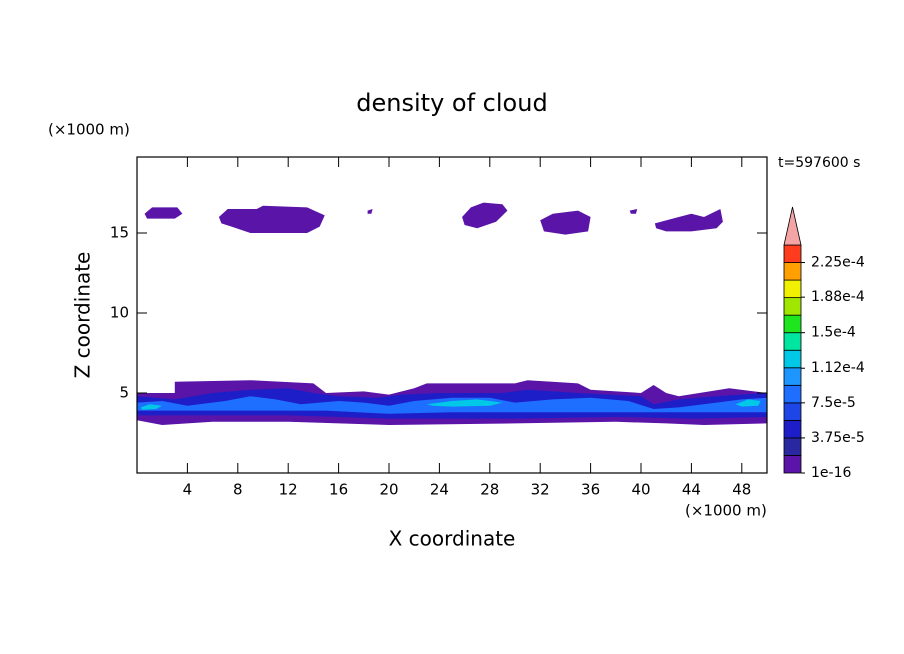 This screenshot has width=904, height=654. What do you see at coordinates (831, 473) in the screenshot?
I see `colorbar-tick-label: 1e-16` at bounding box center [831, 473].